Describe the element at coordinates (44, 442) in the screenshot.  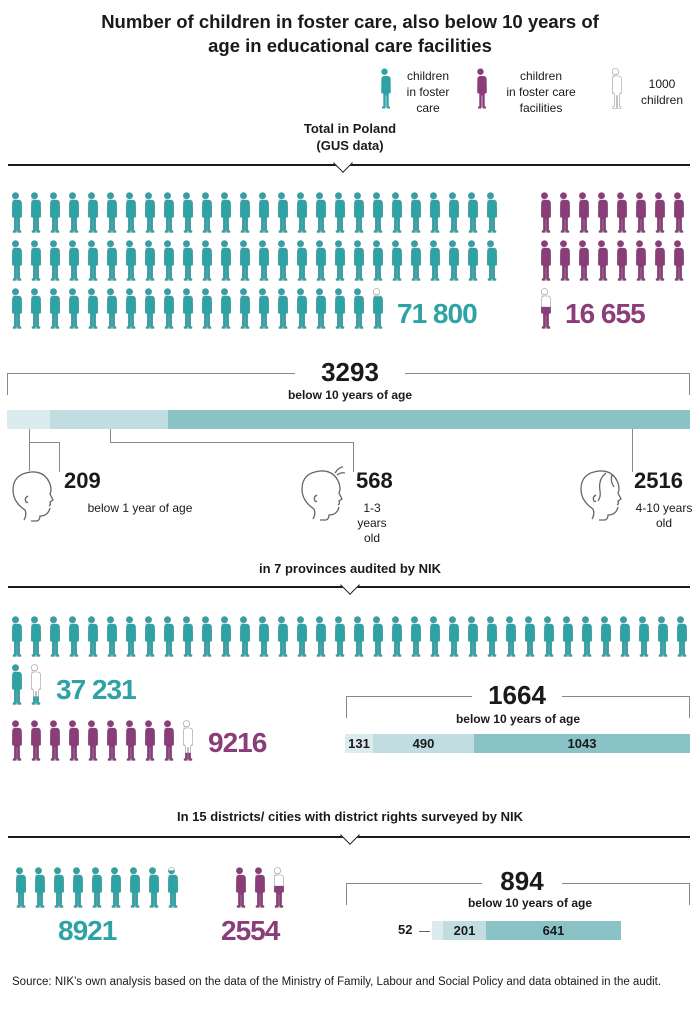
I see `connector-under1-b` at that location.